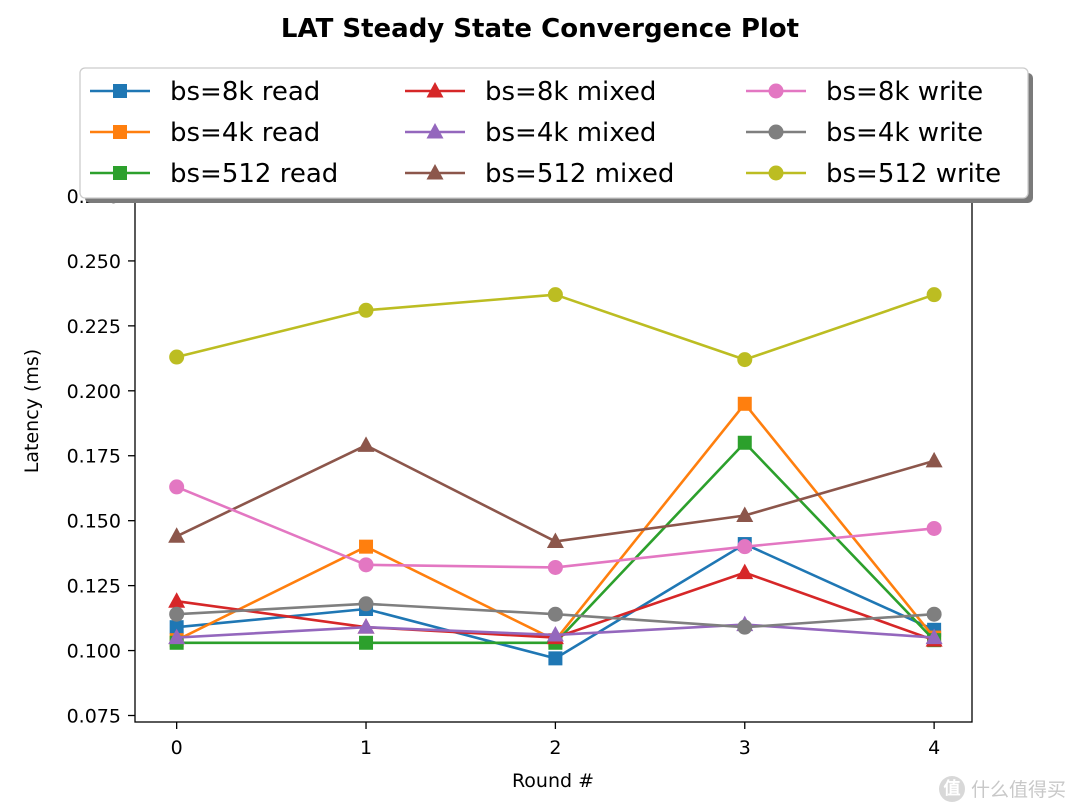  What do you see at coordinates (245, 133) in the screenshot?
I see `legend-label: bs=4k read` at bounding box center [245, 133].